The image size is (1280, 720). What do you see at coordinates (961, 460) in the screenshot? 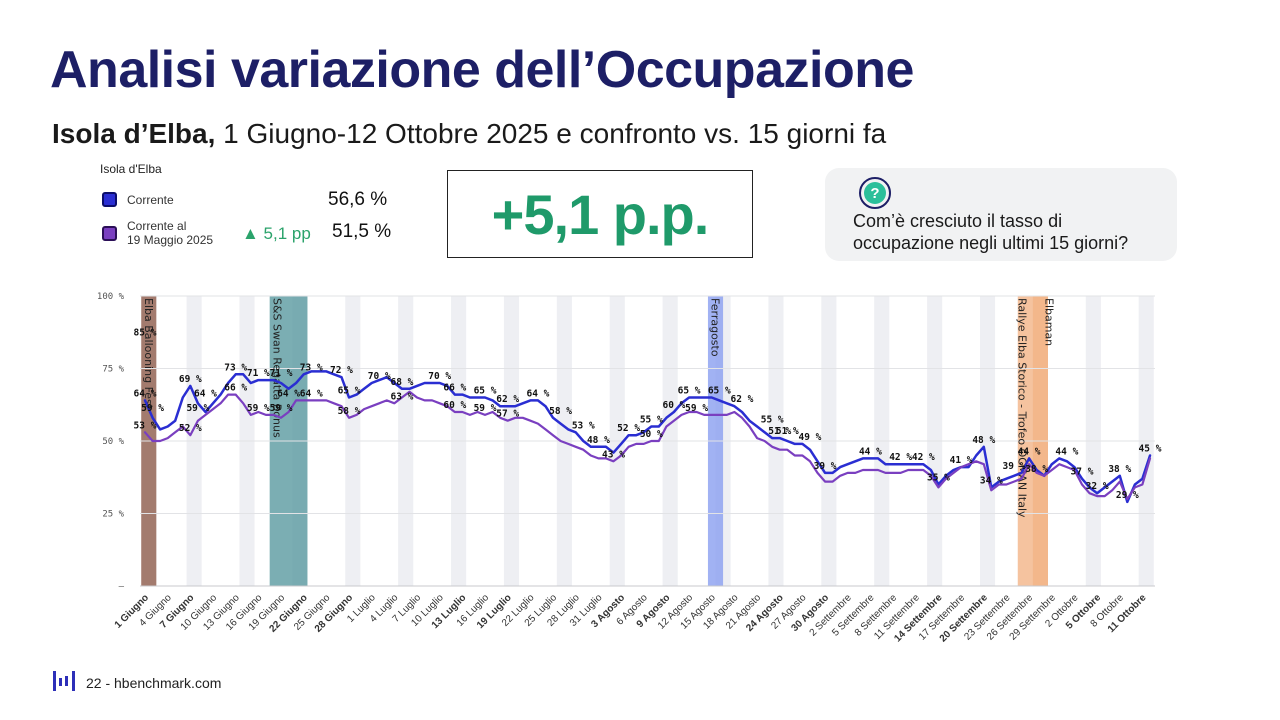
I see `data-label: 41 %` at bounding box center [961, 460].